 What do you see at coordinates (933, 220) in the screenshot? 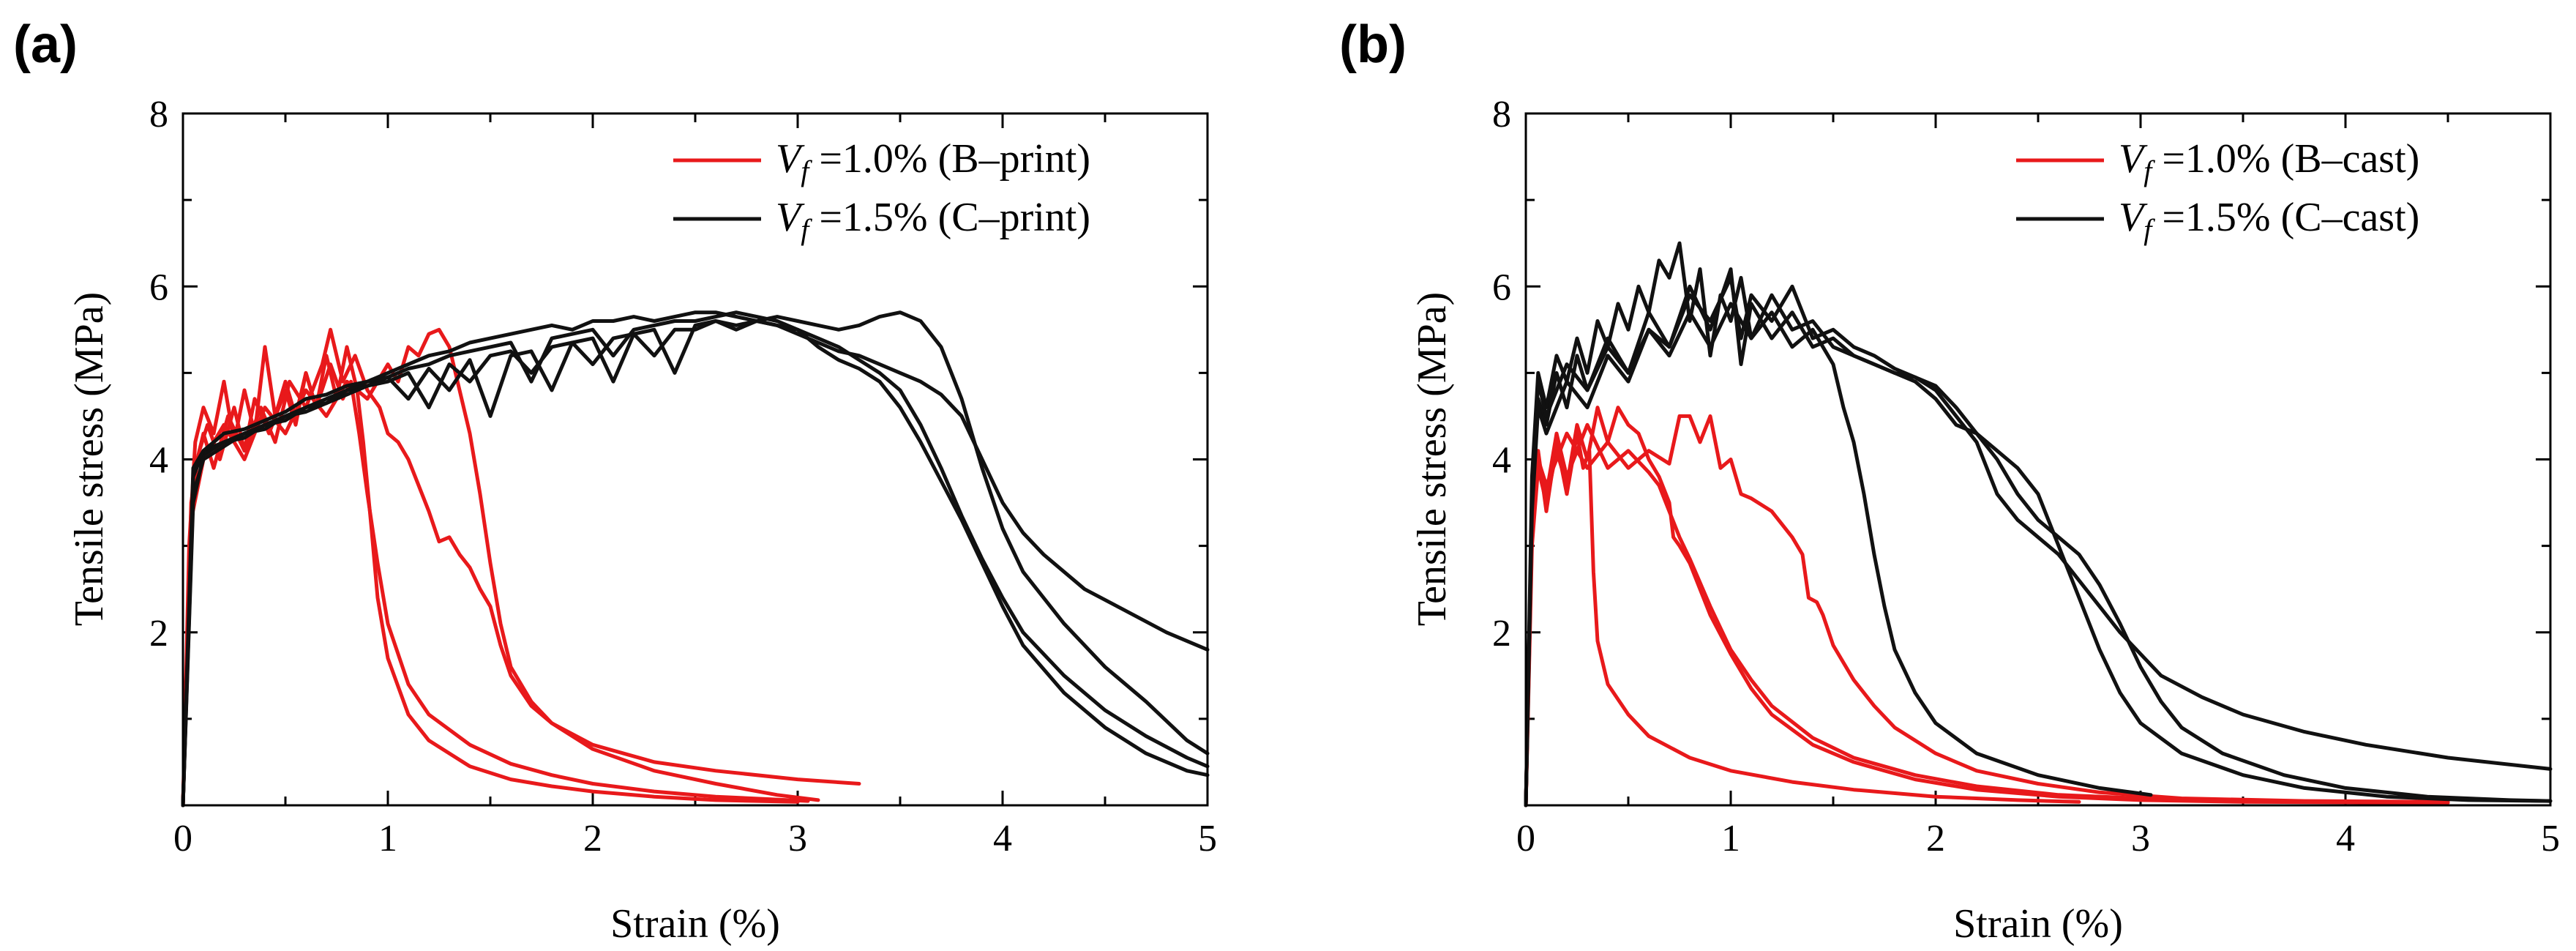
I see `legend-entry: Vf =1.5% (C–print)` at bounding box center [933, 220].